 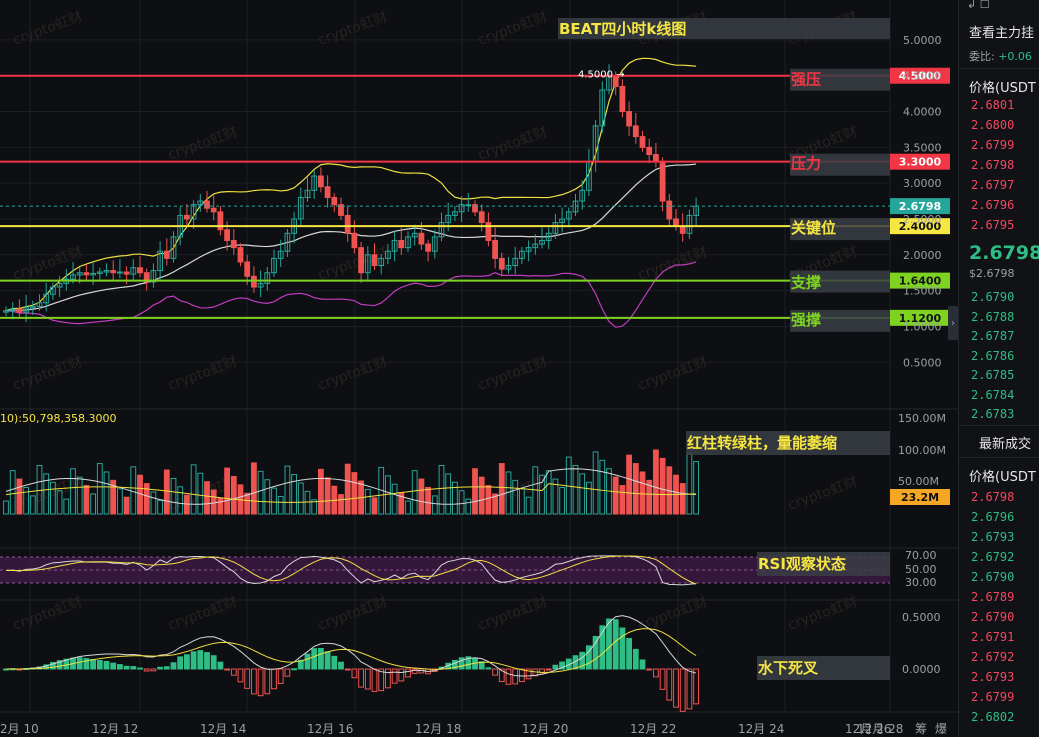 What do you see at coordinates (993, 316) in the screenshot?
I see `bid-price: 2.6788` at bounding box center [993, 316].